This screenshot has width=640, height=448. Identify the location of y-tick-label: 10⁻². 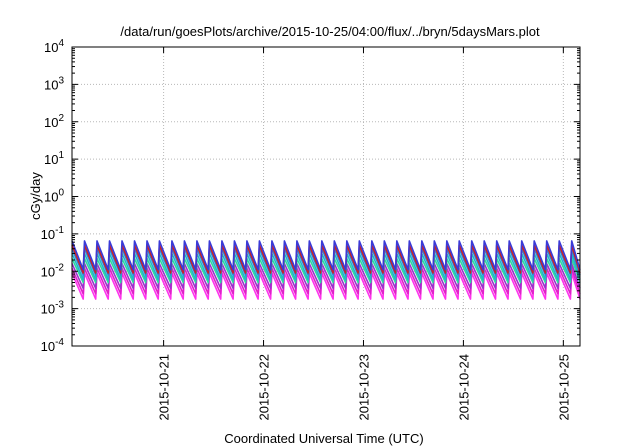
(53, 270).